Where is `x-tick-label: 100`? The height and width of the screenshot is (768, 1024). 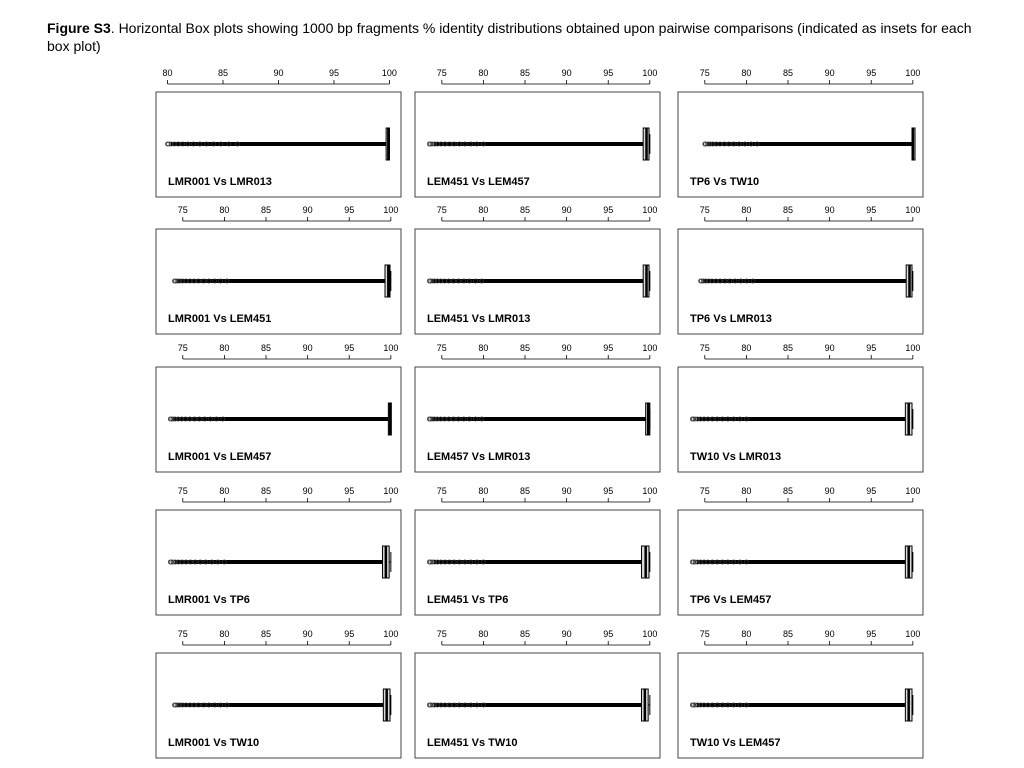 x-tick-label: 100 is located at coordinates (390, 634).